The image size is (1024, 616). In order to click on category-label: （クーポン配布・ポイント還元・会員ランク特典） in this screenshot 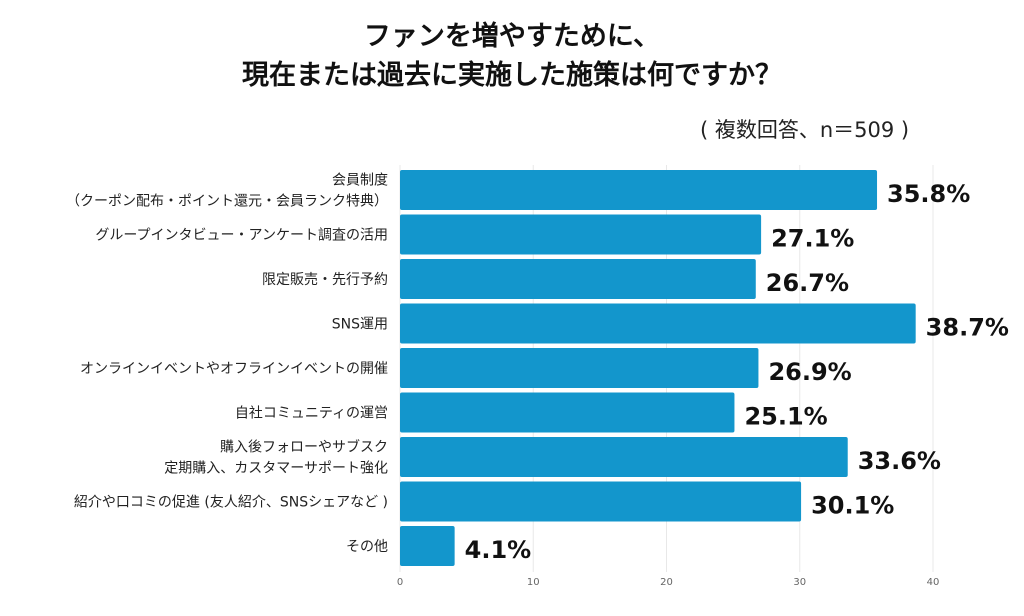, I will do `click(227, 202)`.